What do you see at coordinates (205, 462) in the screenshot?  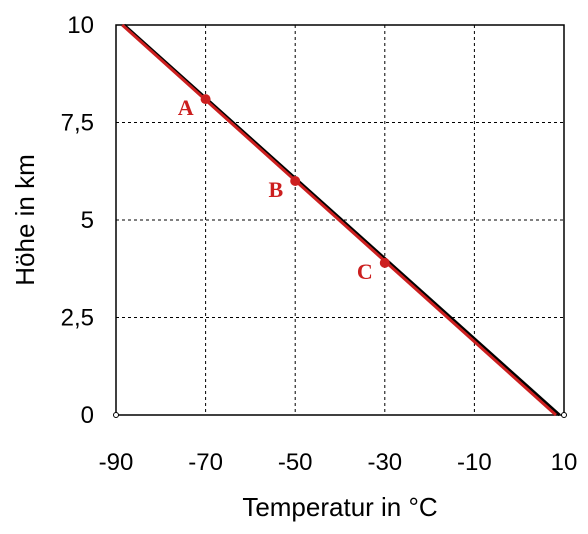 I see `x-tick-label: -70` at bounding box center [205, 462].